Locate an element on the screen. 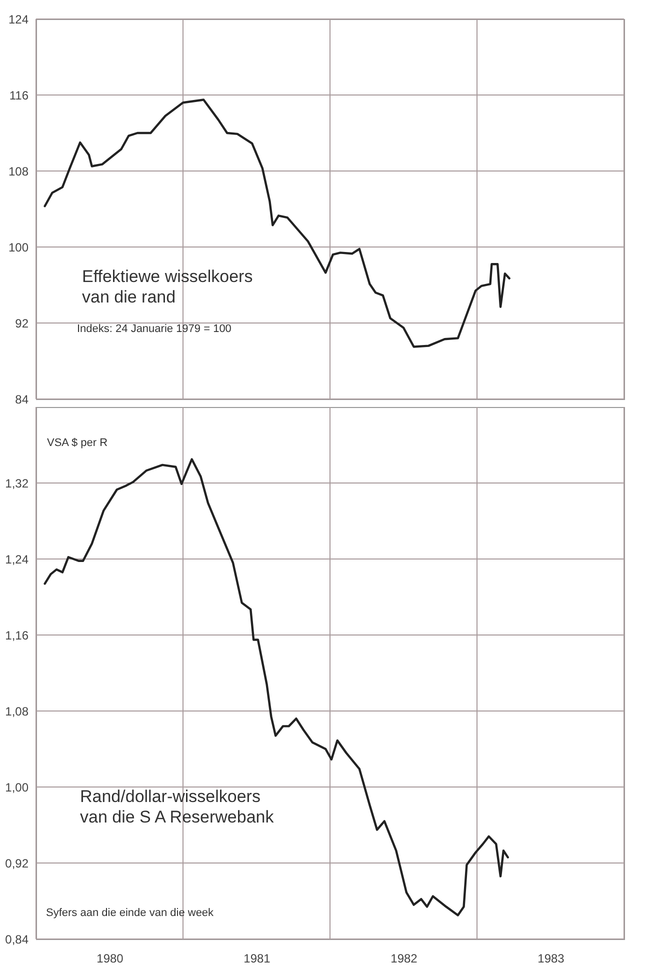  y-tick-label: 0,84 is located at coordinates (17, 939).